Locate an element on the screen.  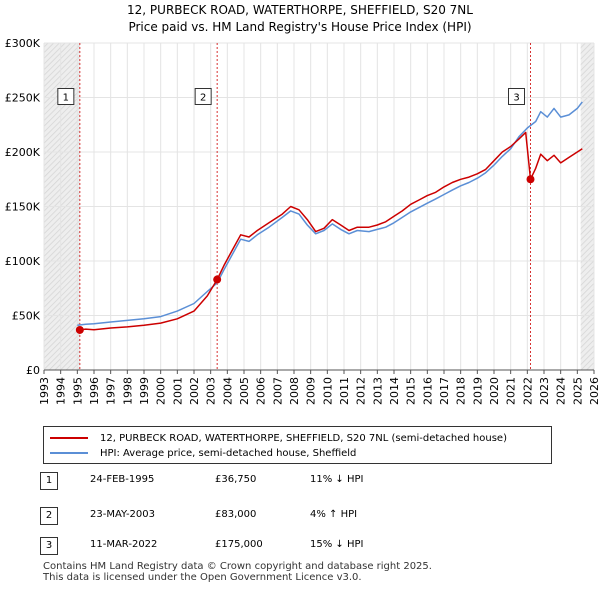
sale-row: 1 24-FEB-1995 £36,750 11% ↓ HPI is located at coordinates (240, 480).